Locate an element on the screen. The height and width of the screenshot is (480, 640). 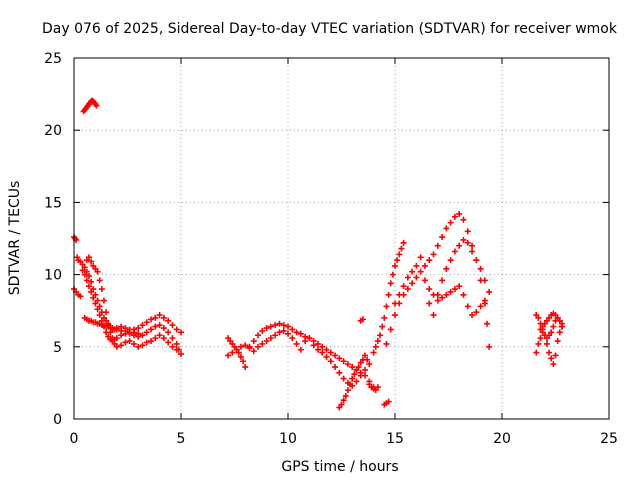
y-tick-label: 20 is located at coordinates (53, 131).